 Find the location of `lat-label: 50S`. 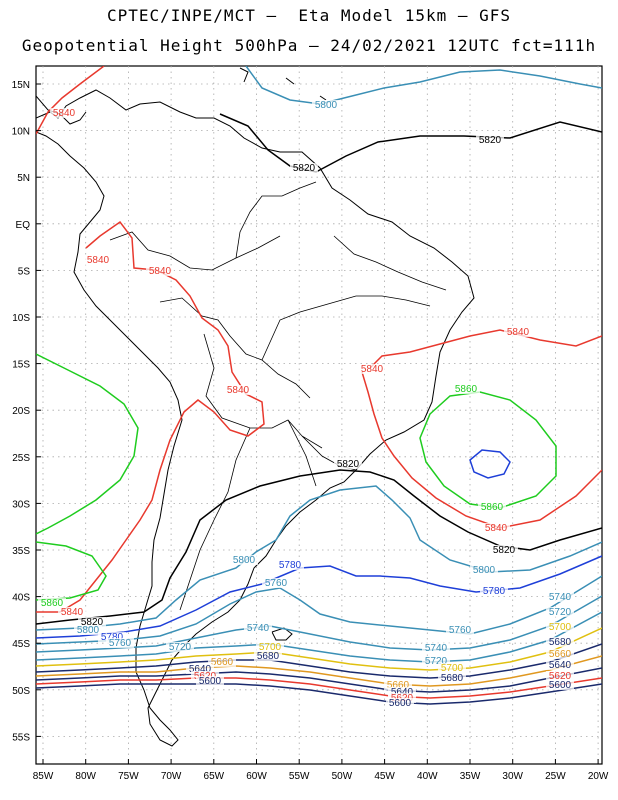

lat-label: 50S is located at coordinates (21, 691).